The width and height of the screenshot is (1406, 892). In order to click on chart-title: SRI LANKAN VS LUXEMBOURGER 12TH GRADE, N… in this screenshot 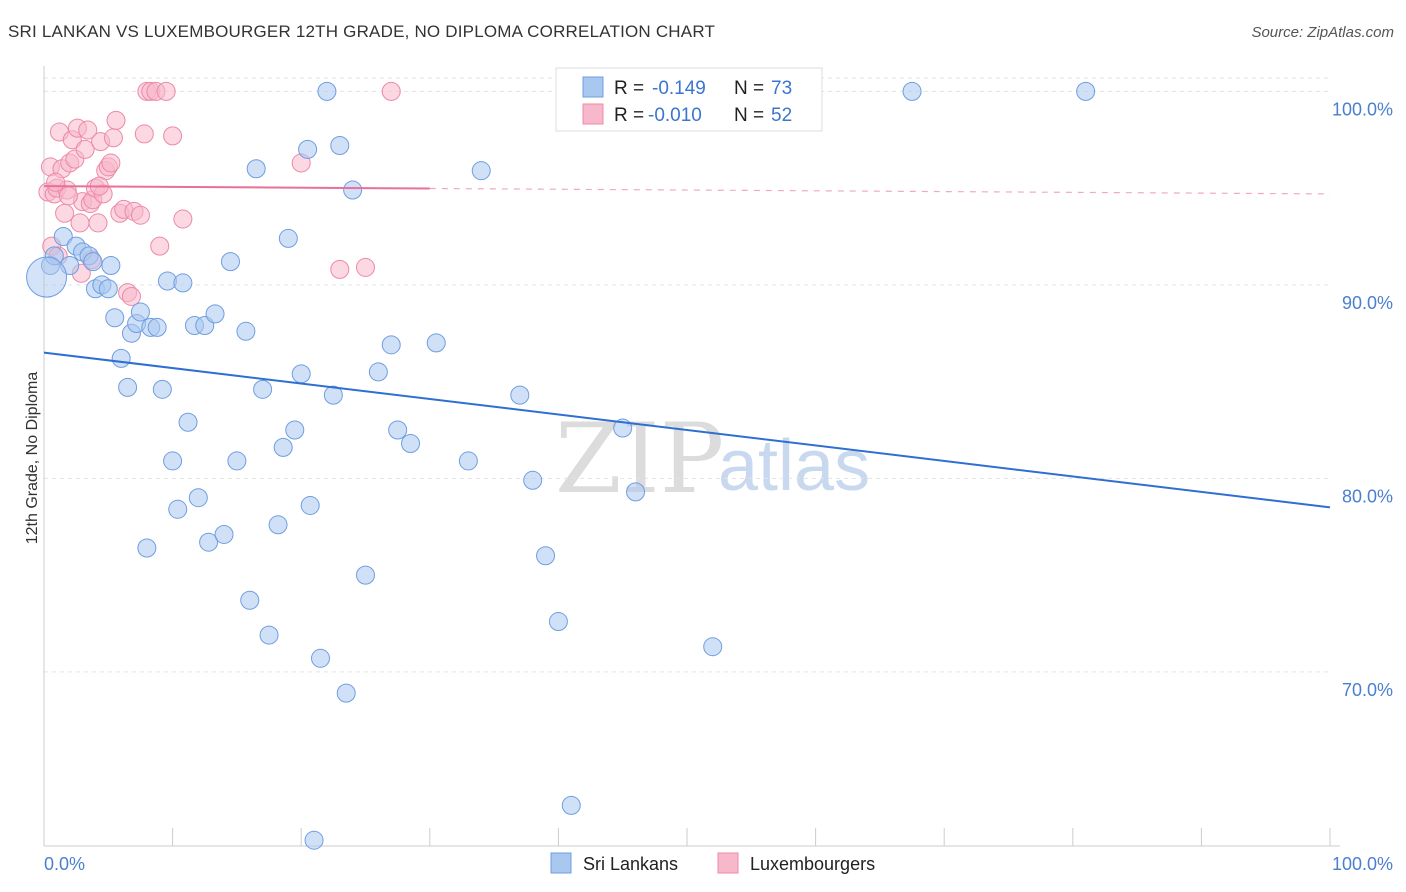, I will do `click(362, 31)`.